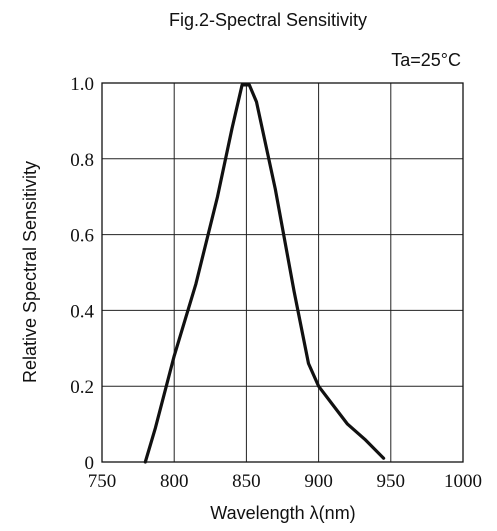 The width and height of the screenshot is (497, 531). What do you see at coordinates (82, 236) in the screenshot?
I see `y-tick-label: 0.6` at bounding box center [82, 236].